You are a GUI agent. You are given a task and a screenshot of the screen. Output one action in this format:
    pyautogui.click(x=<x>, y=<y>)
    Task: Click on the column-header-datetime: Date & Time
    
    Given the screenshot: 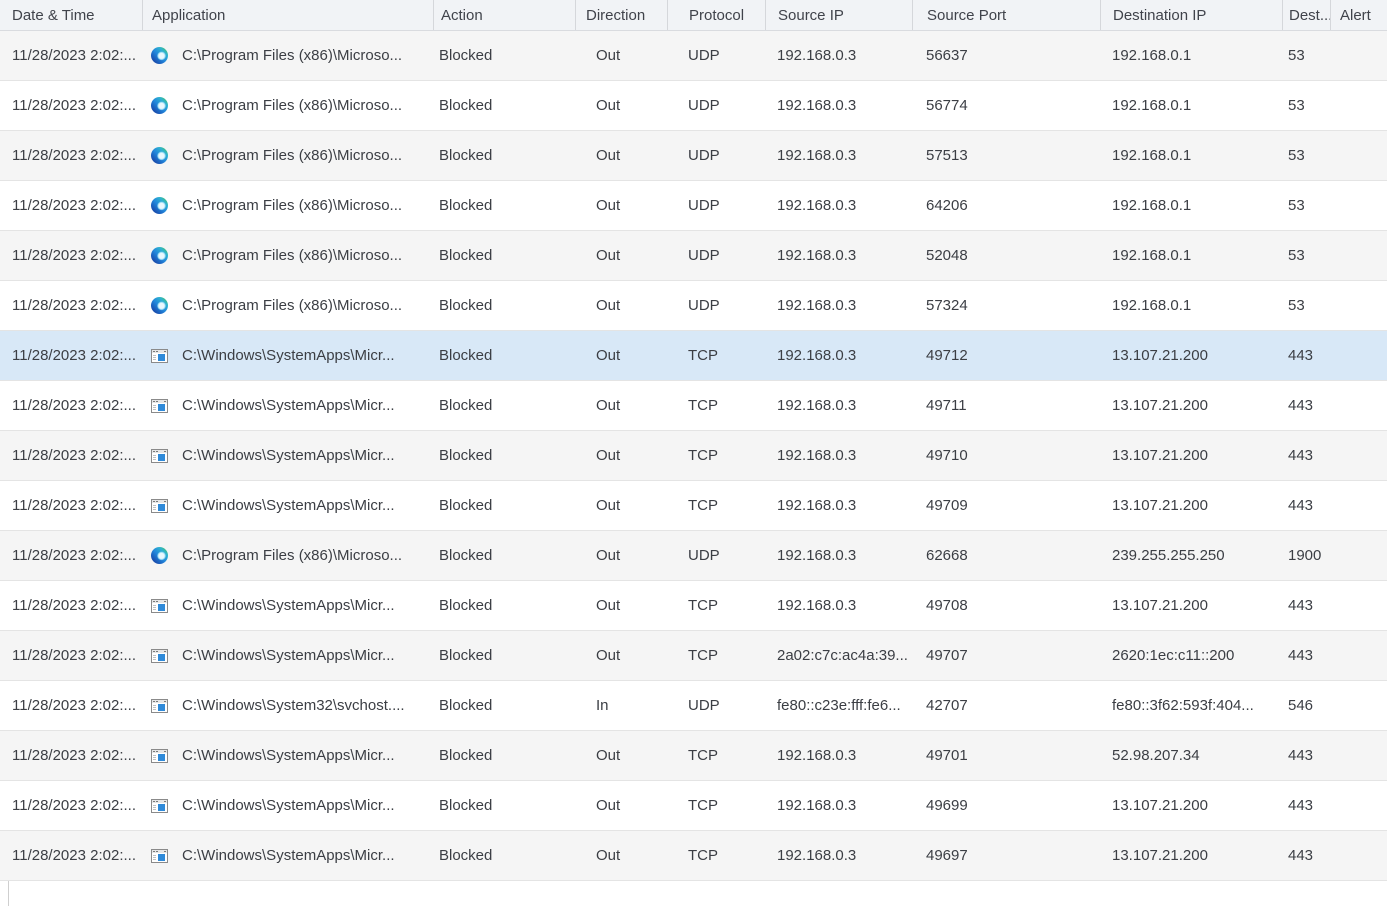 What is the action you would take?
    pyautogui.click(x=53, y=15)
    